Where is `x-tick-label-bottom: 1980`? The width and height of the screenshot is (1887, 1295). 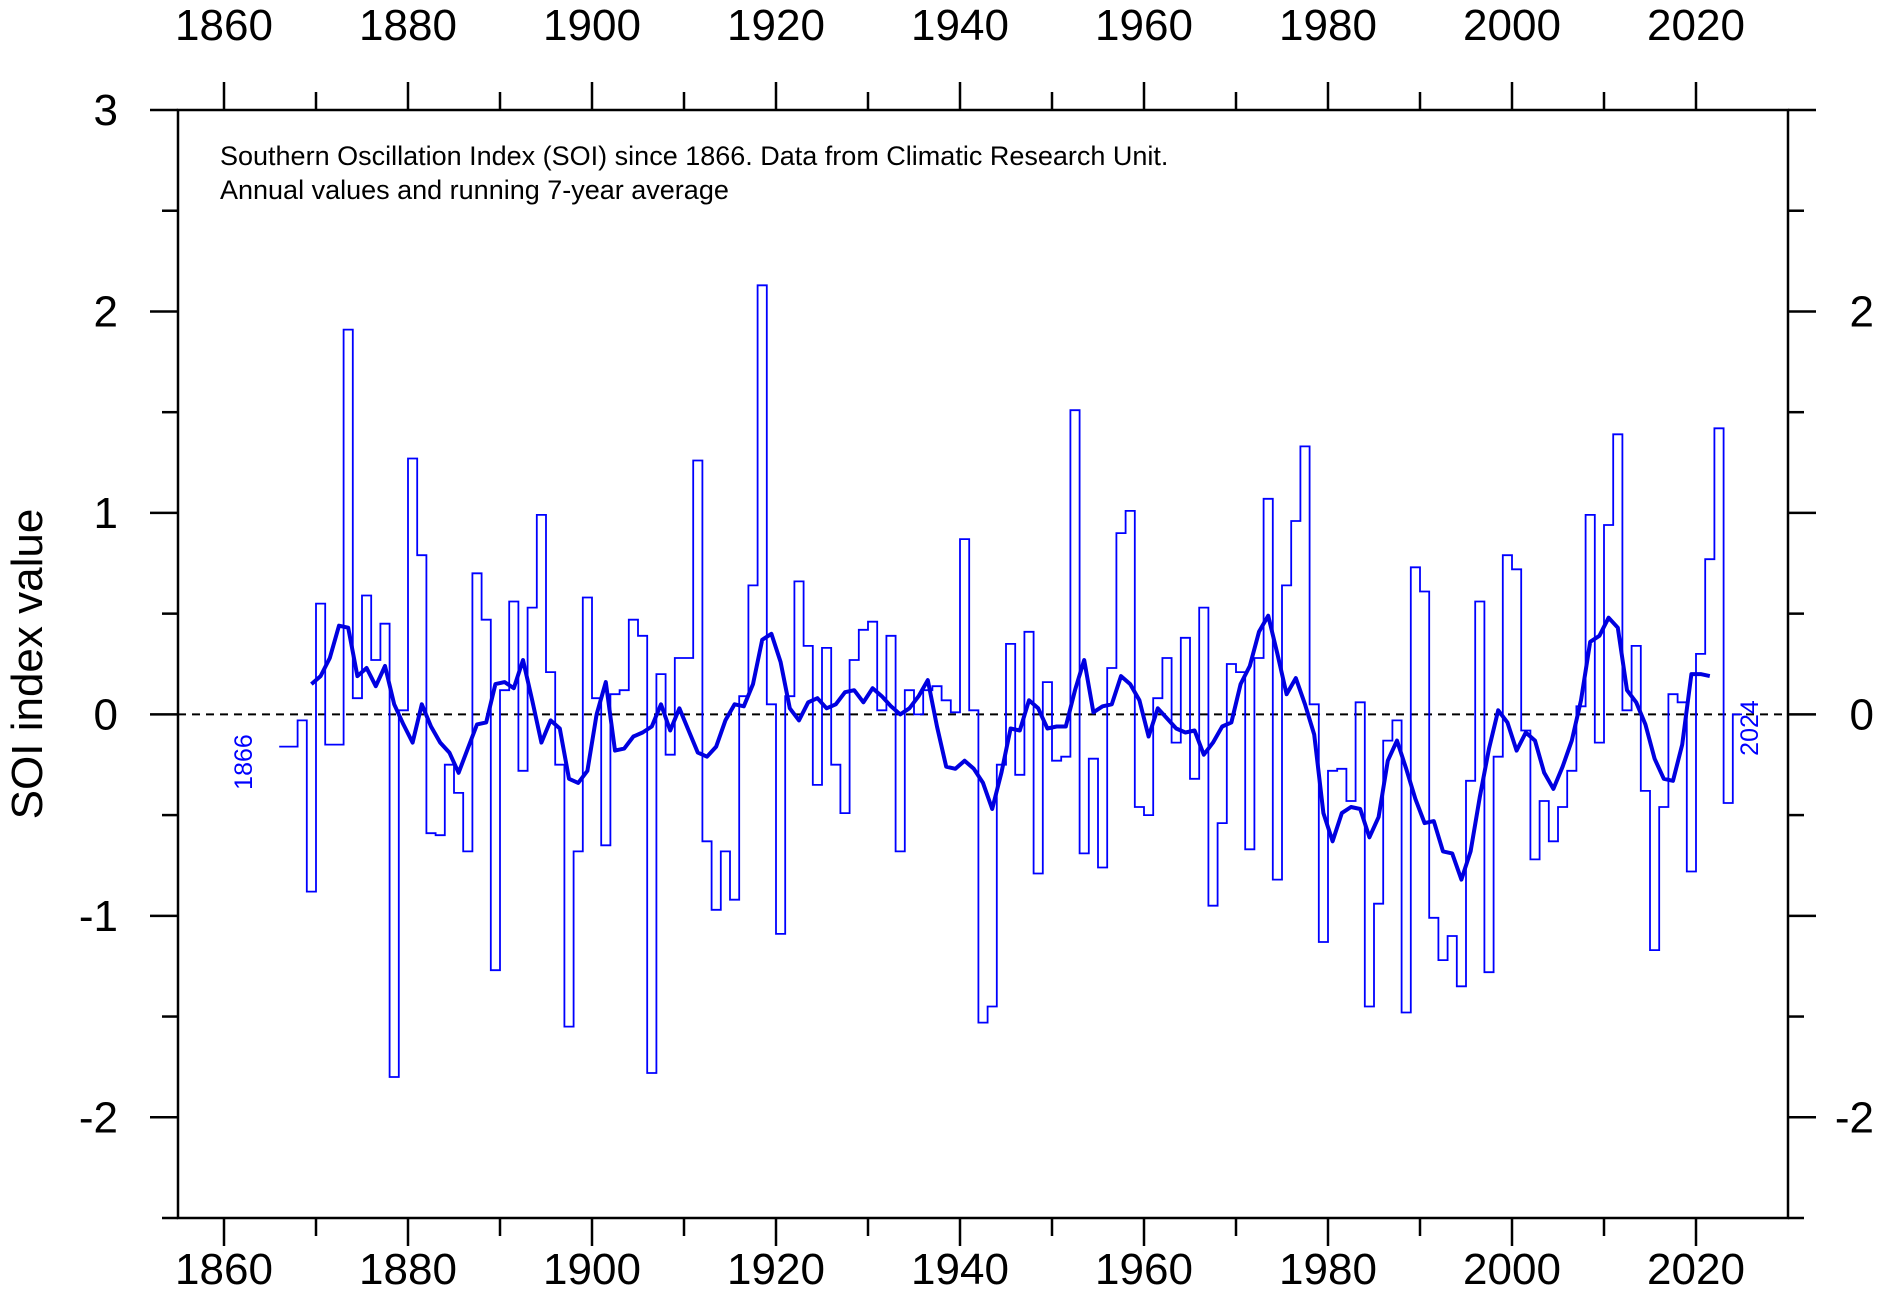 x-tick-label-bottom: 1980 is located at coordinates (1328, 1269).